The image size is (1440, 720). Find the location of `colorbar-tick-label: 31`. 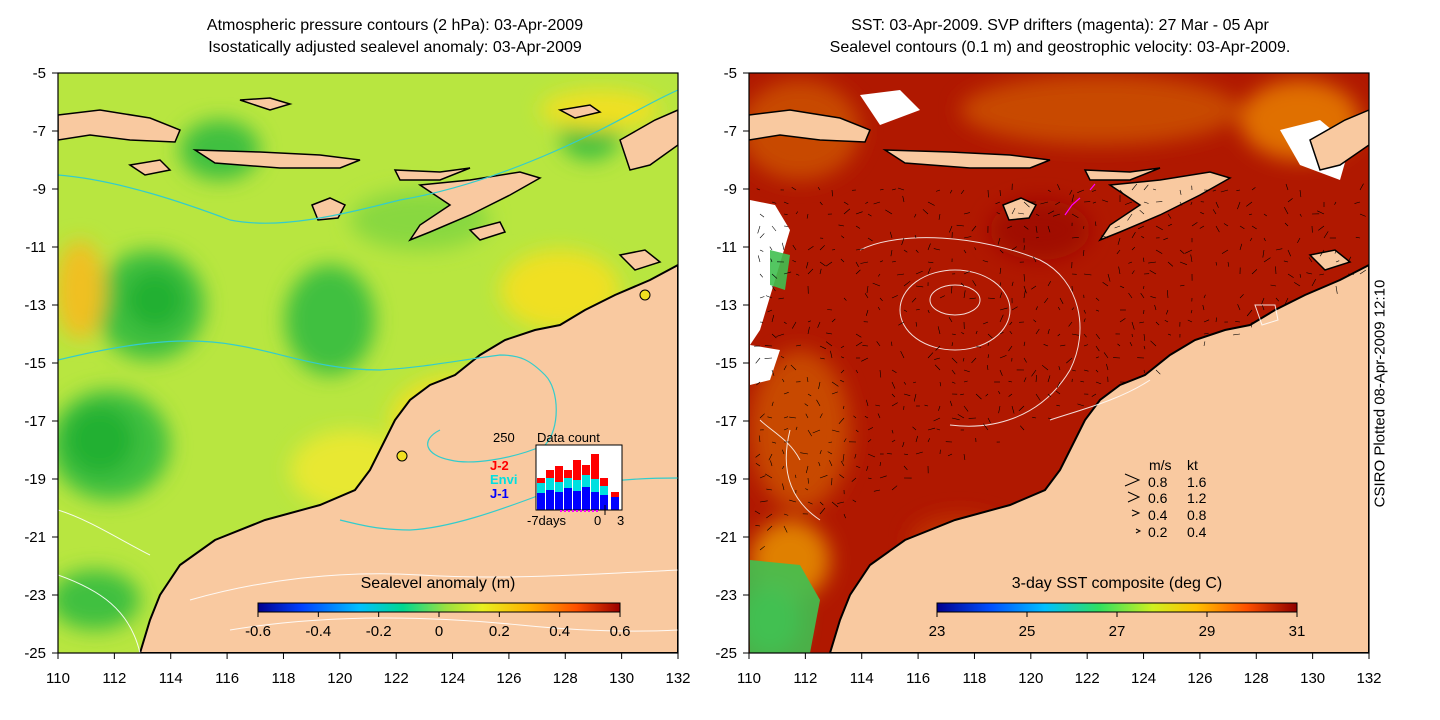

colorbar-tick-label: 31 is located at coordinates (1297, 631).